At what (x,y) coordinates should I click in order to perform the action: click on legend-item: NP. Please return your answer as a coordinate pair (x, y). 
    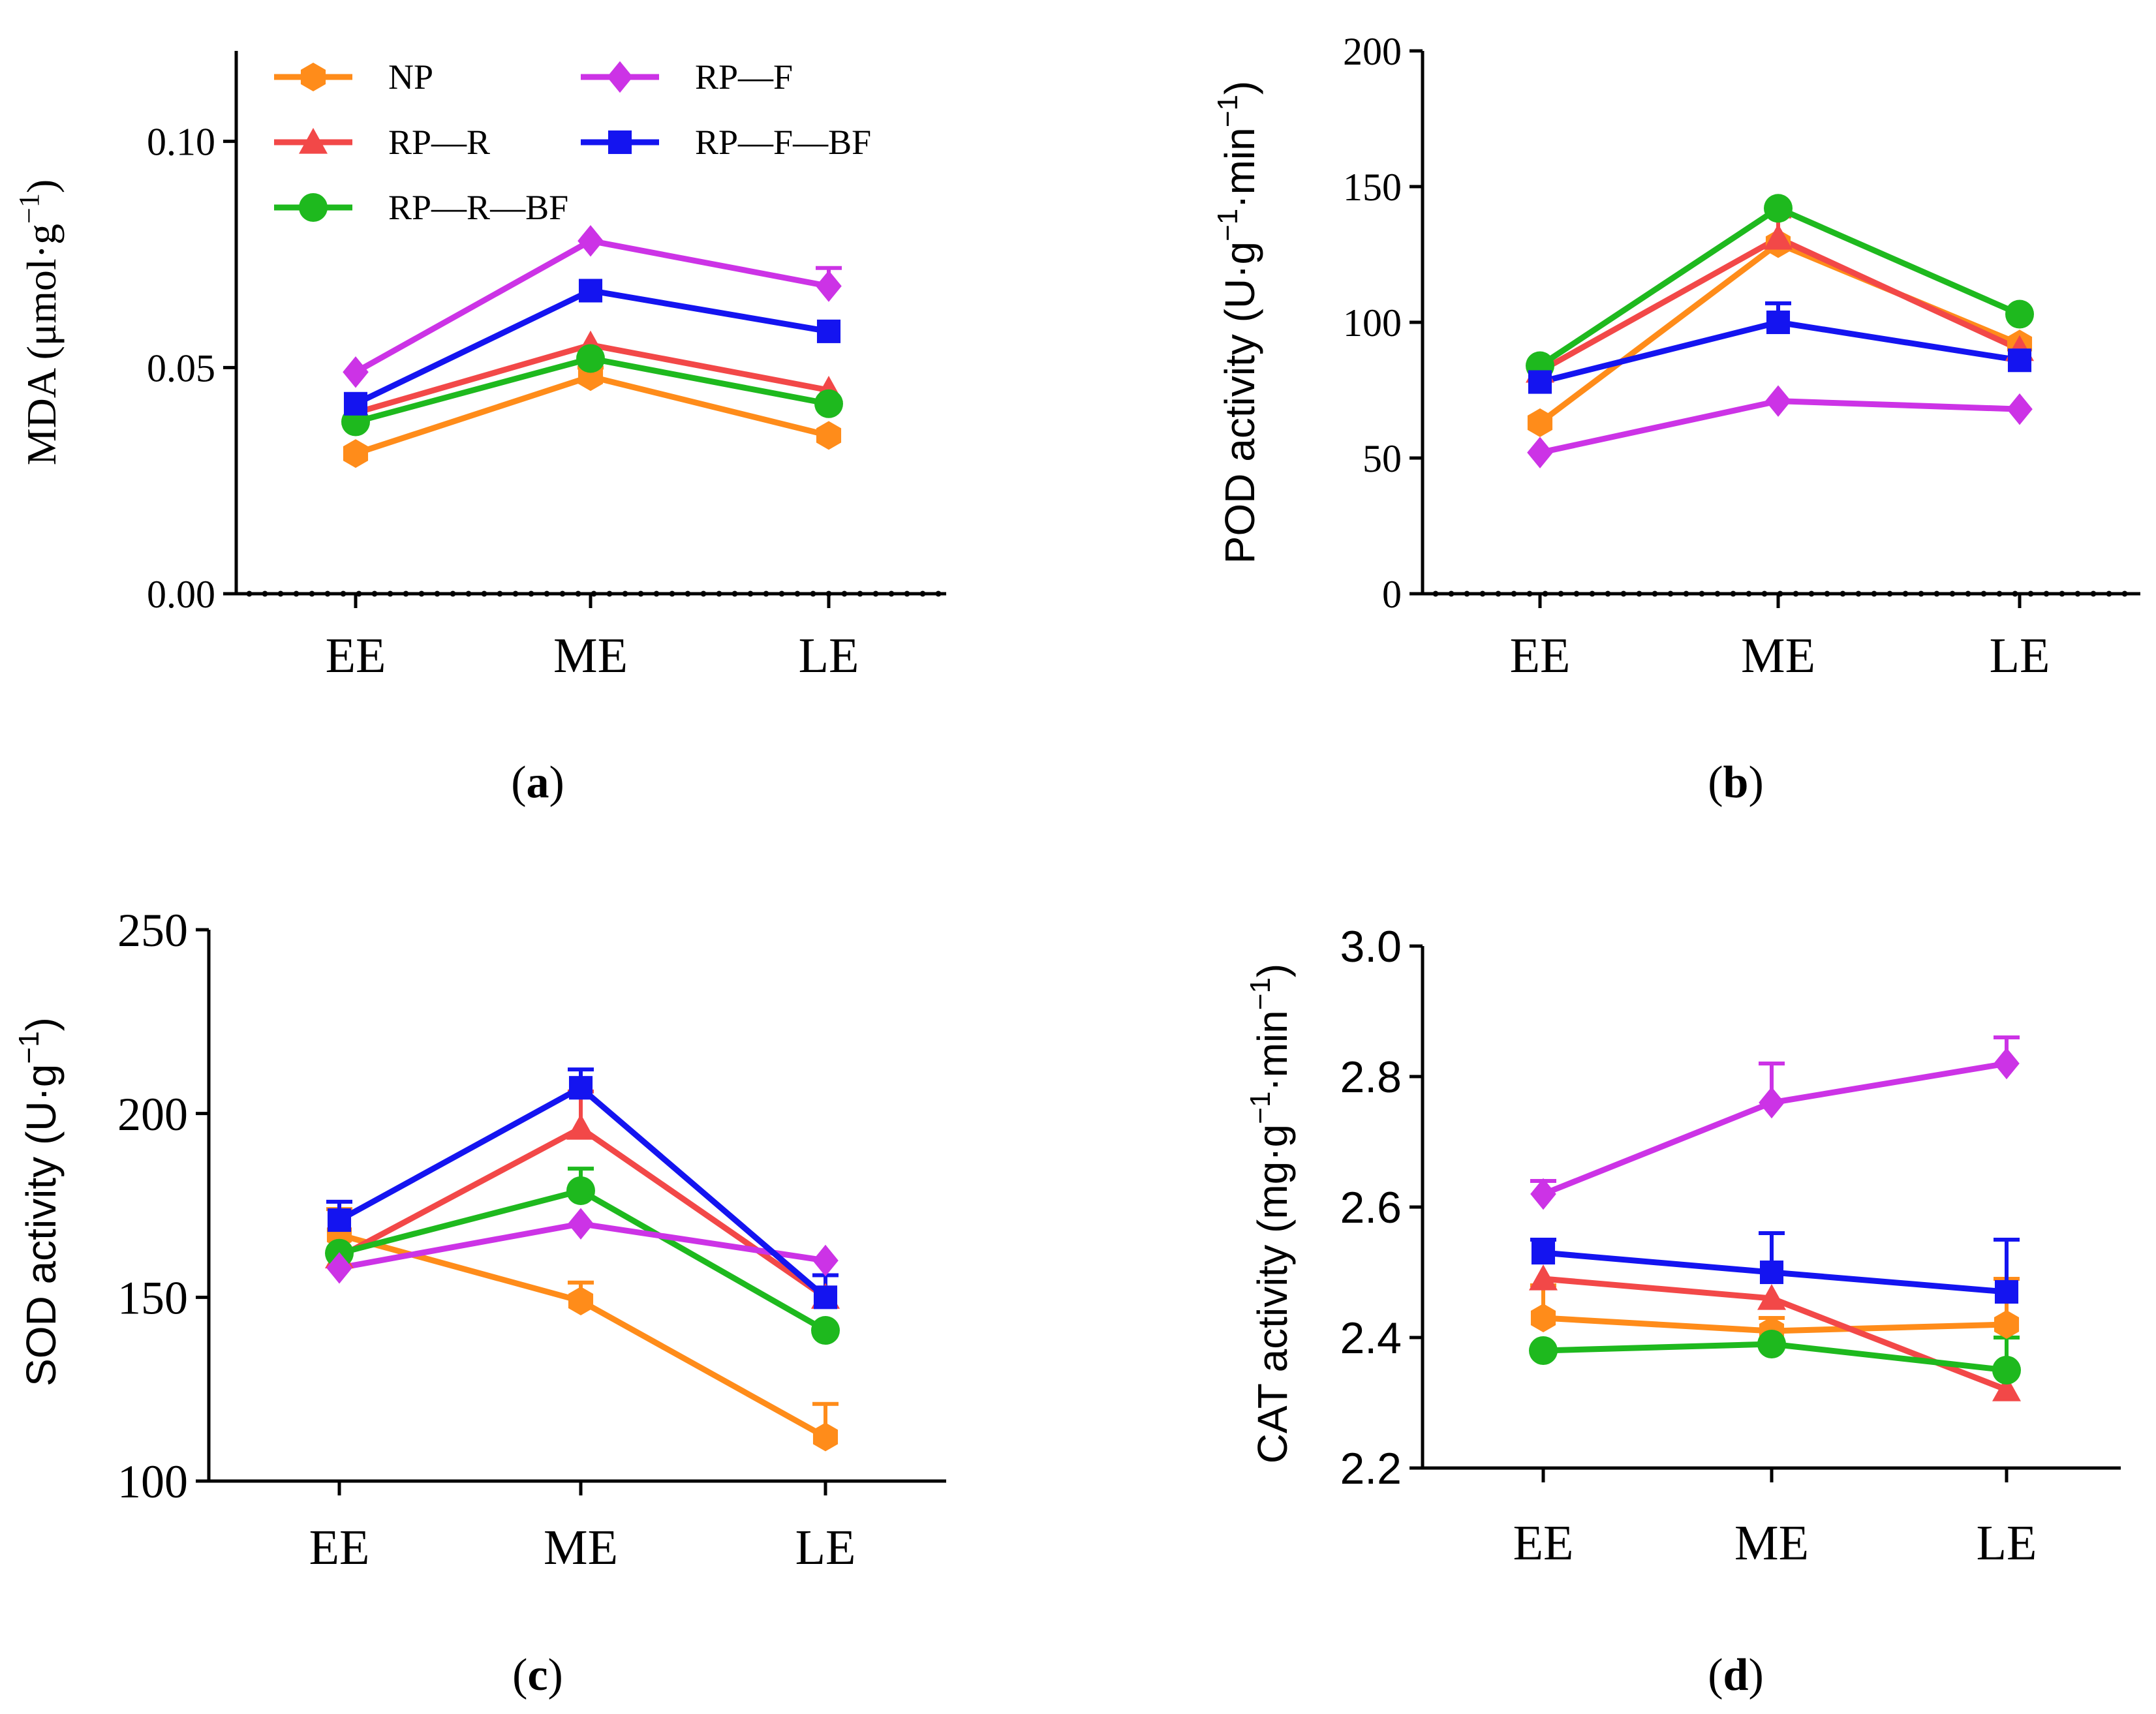
    Looking at the image, I should click on (354, 77).